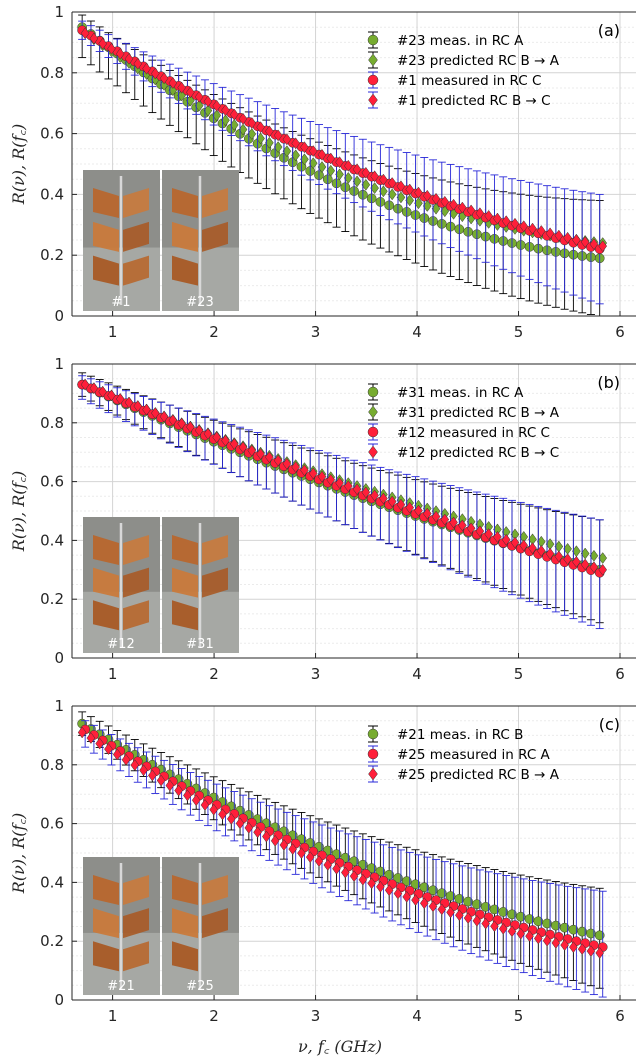 Image resolution: width=636 pixels, height=1061 pixels. I want to click on legend-label: #23 meas. in RC A, so click(460, 41).